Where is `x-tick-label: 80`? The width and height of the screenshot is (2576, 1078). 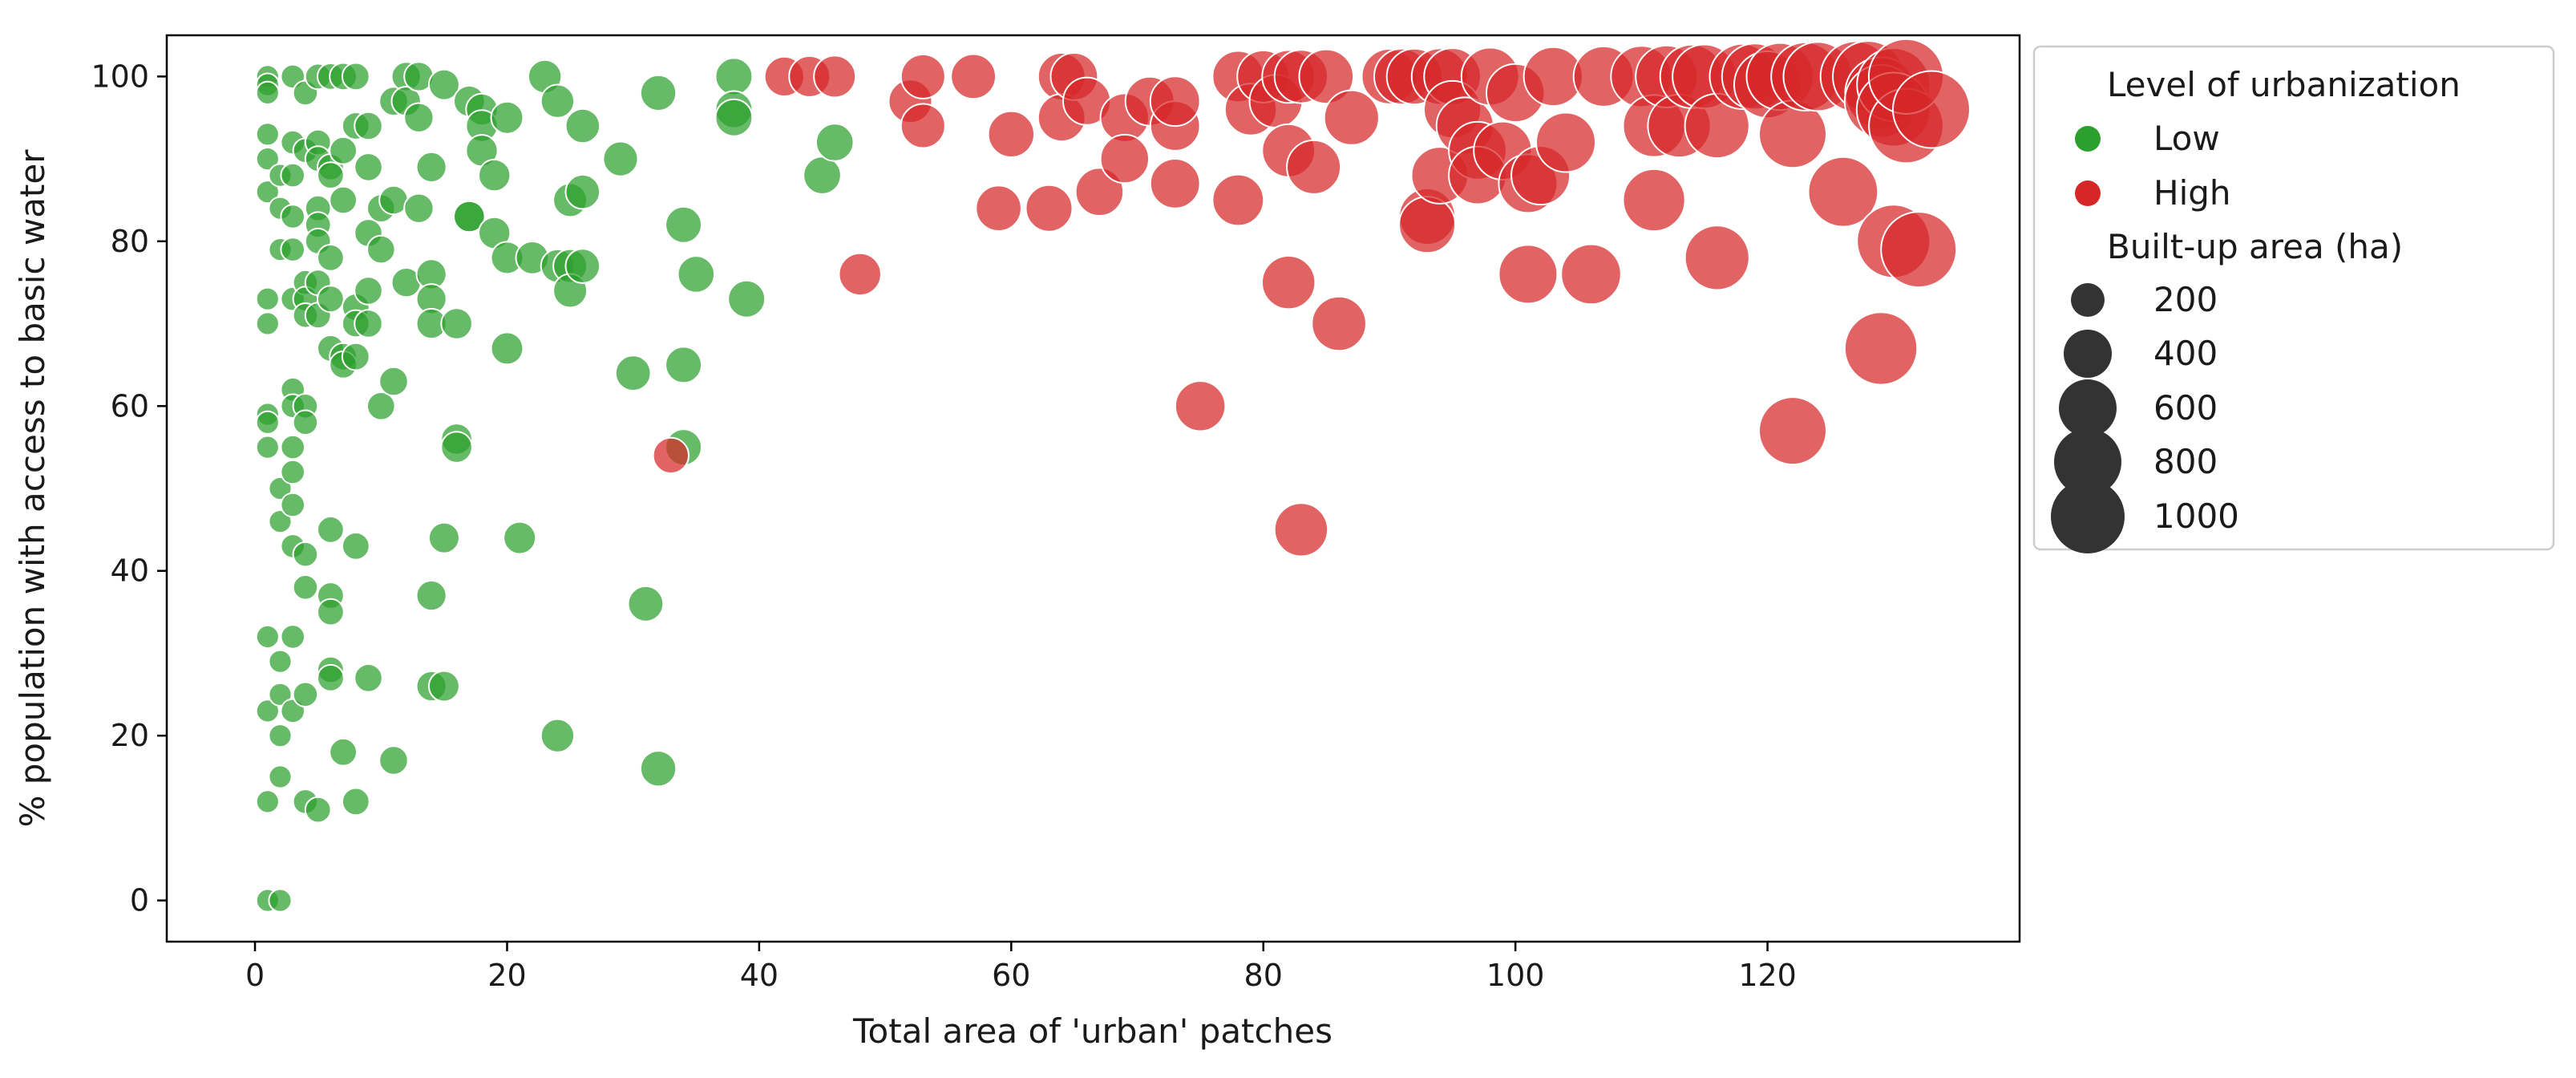 x-tick-label: 80 is located at coordinates (1263, 975).